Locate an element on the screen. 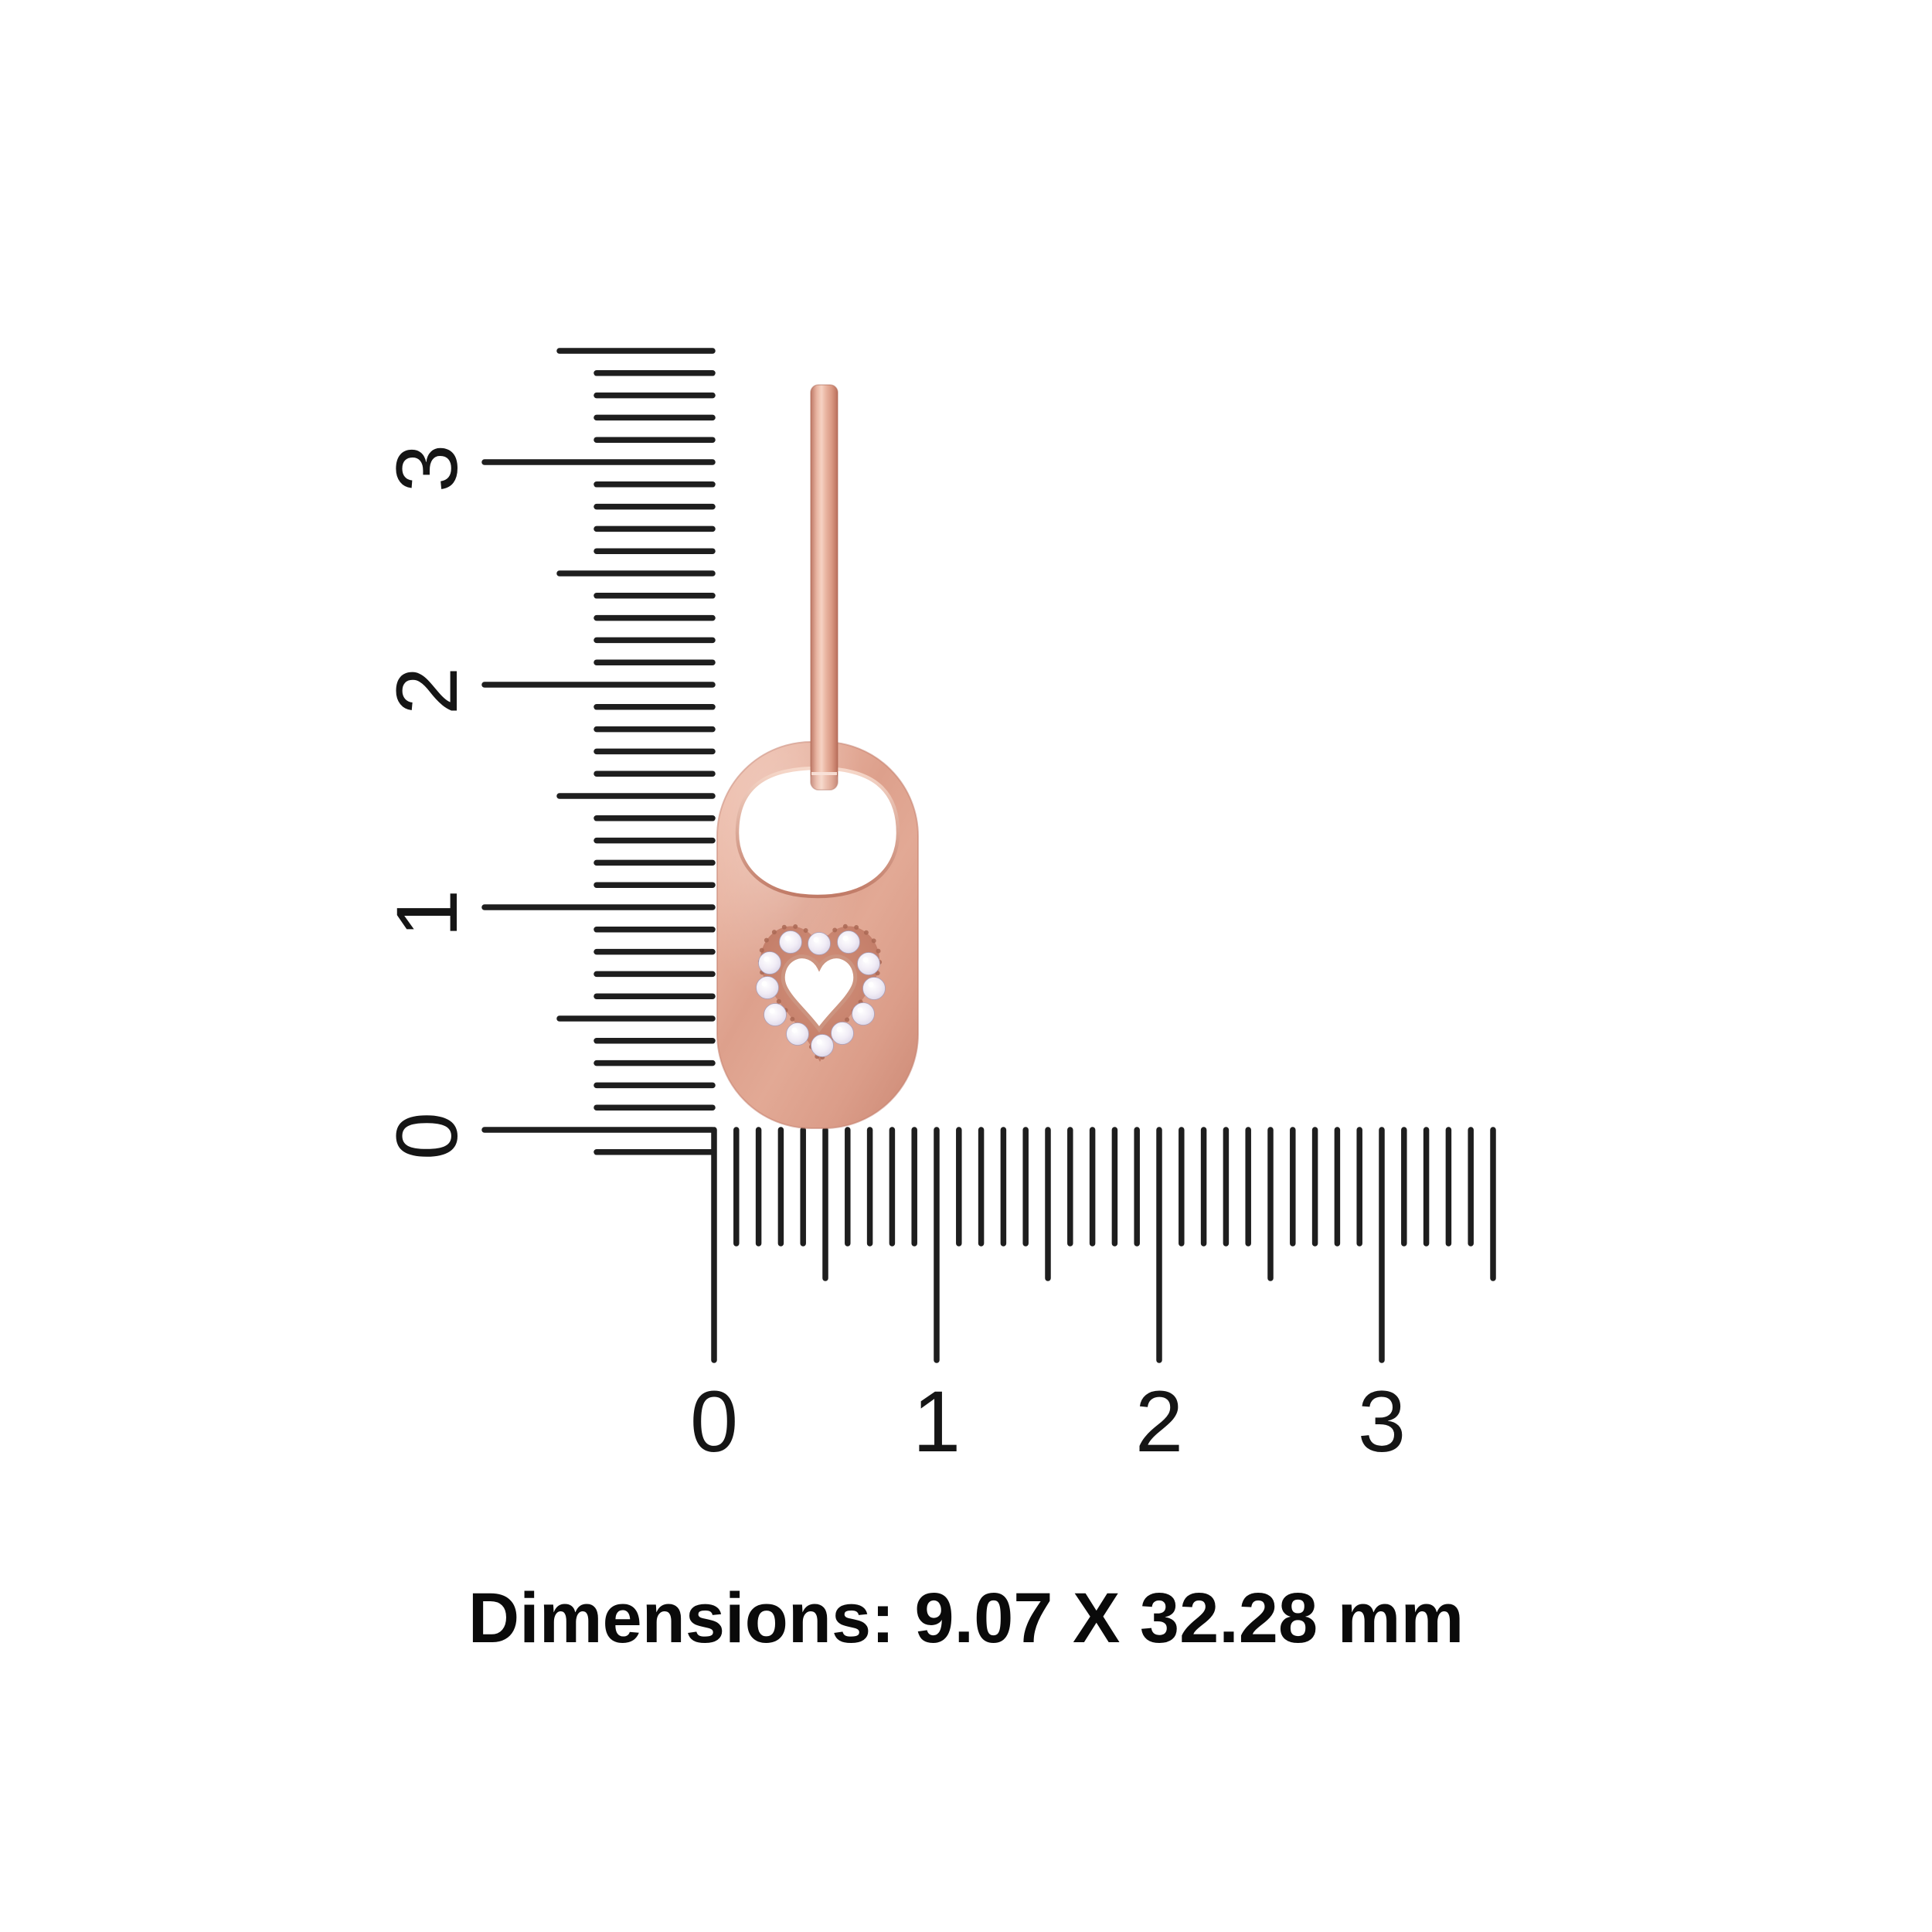  earring is located at coordinates (818, 756).